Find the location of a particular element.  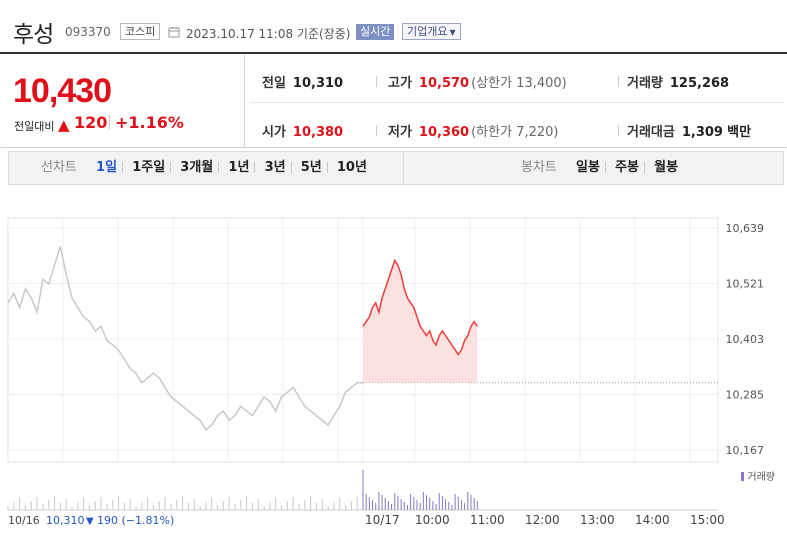

y-tick-label: 10,403 is located at coordinates (745, 339).